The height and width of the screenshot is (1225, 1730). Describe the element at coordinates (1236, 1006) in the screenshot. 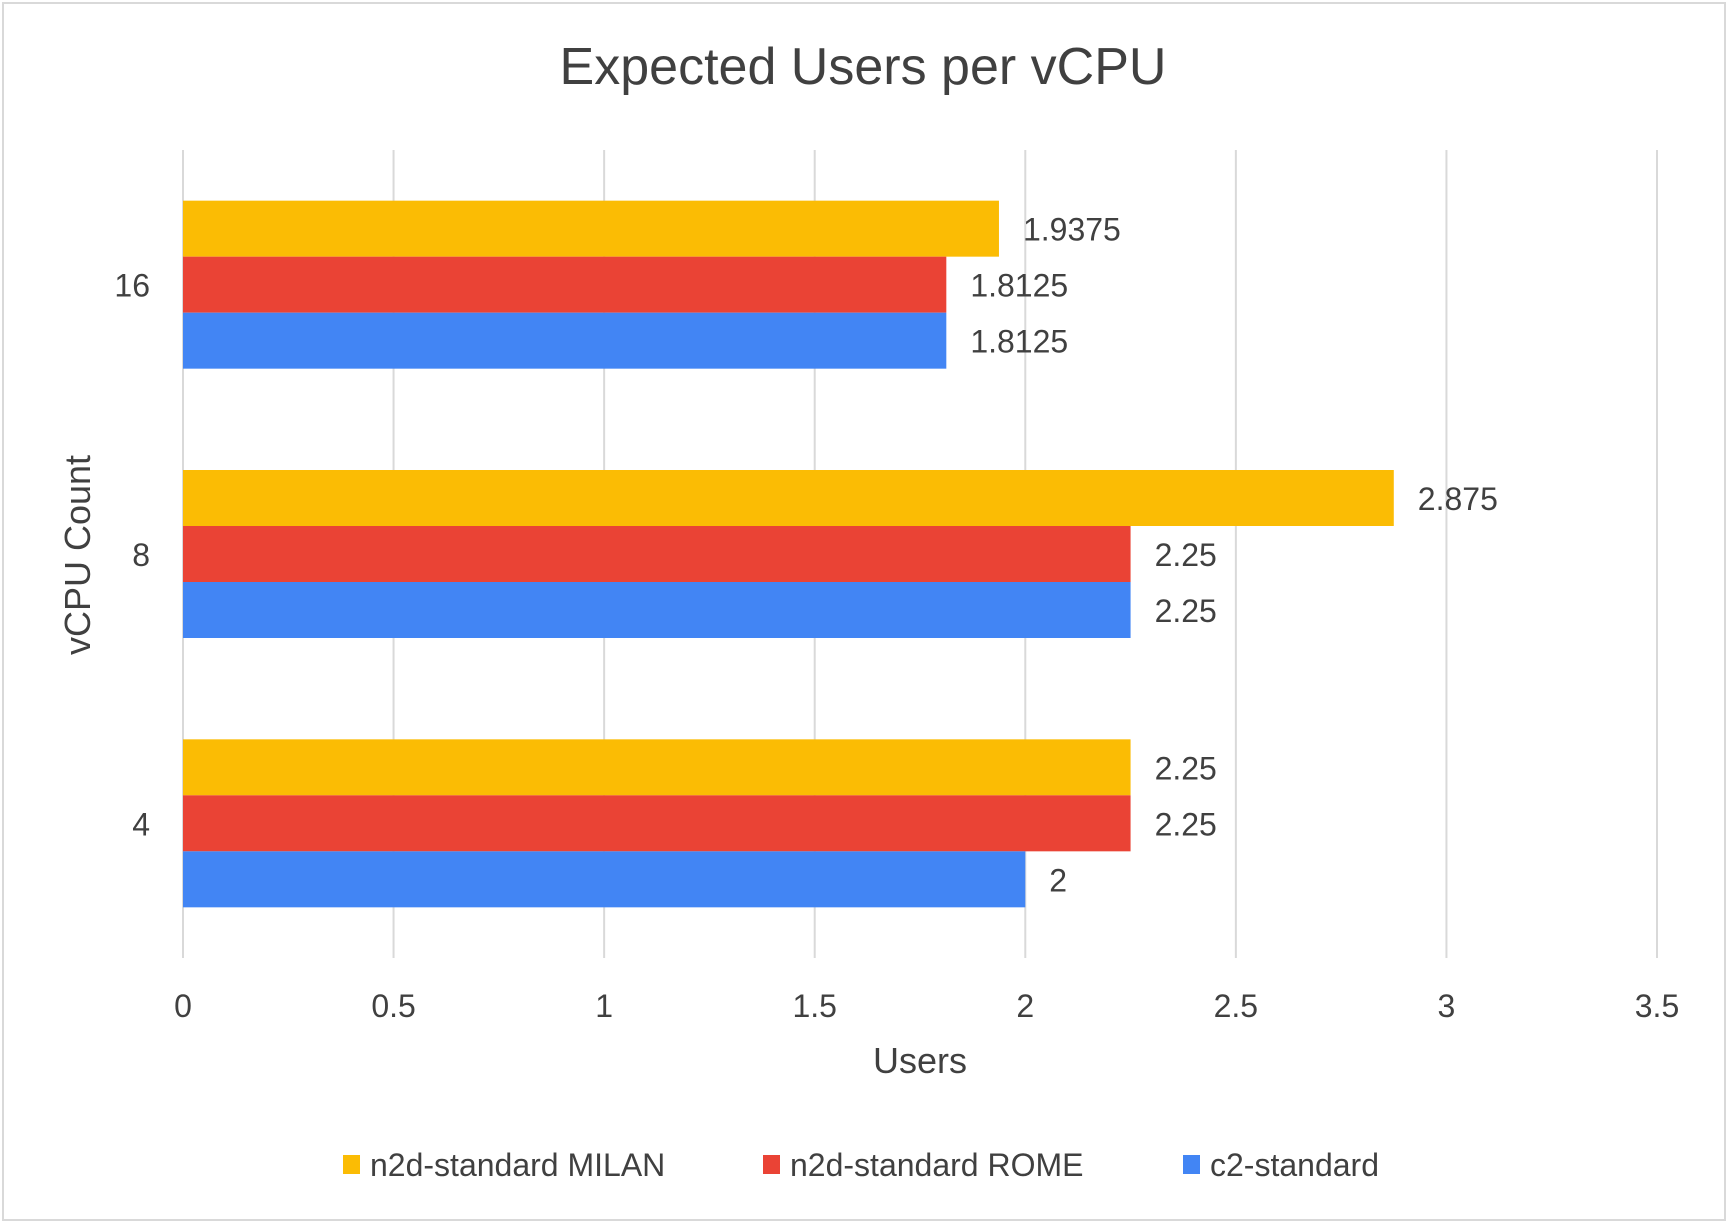

I see `x-tick-label: 2.5` at that location.